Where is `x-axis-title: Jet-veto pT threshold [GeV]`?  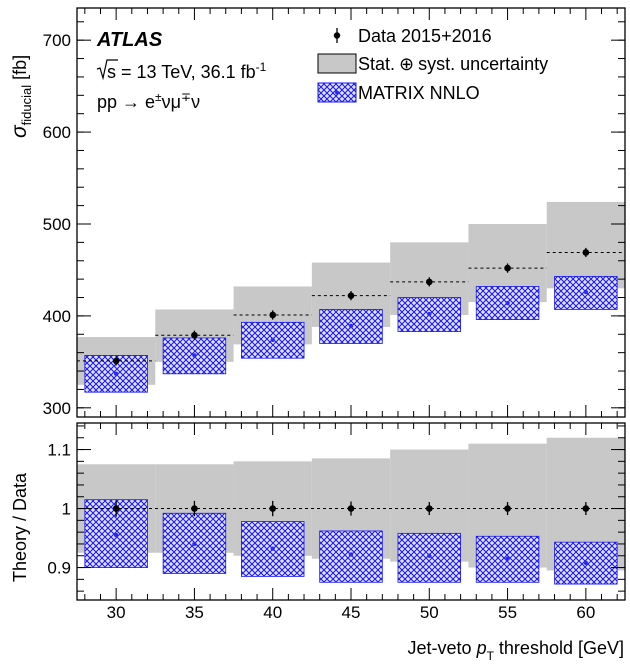
x-axis-title: Jet-veto pT threshold [GeV] is located at coordinates (516, 650).